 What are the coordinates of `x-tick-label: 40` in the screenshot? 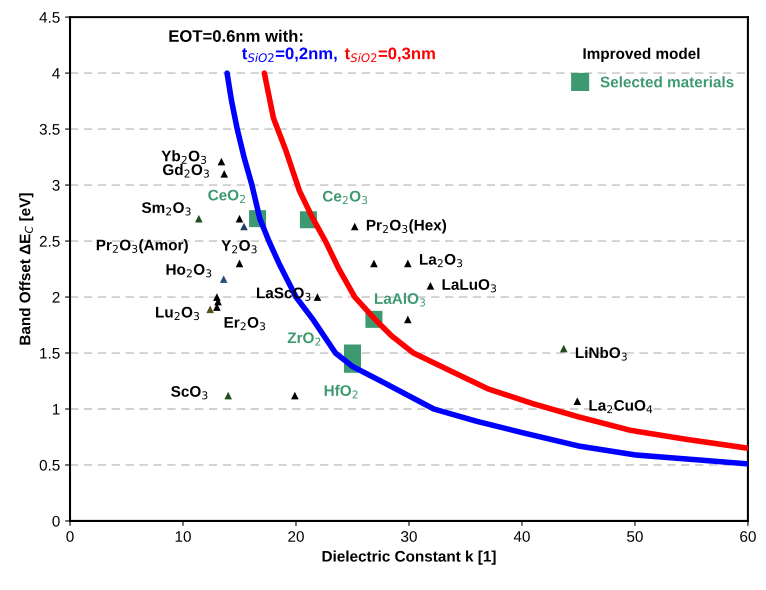 It's located at (522, 536).